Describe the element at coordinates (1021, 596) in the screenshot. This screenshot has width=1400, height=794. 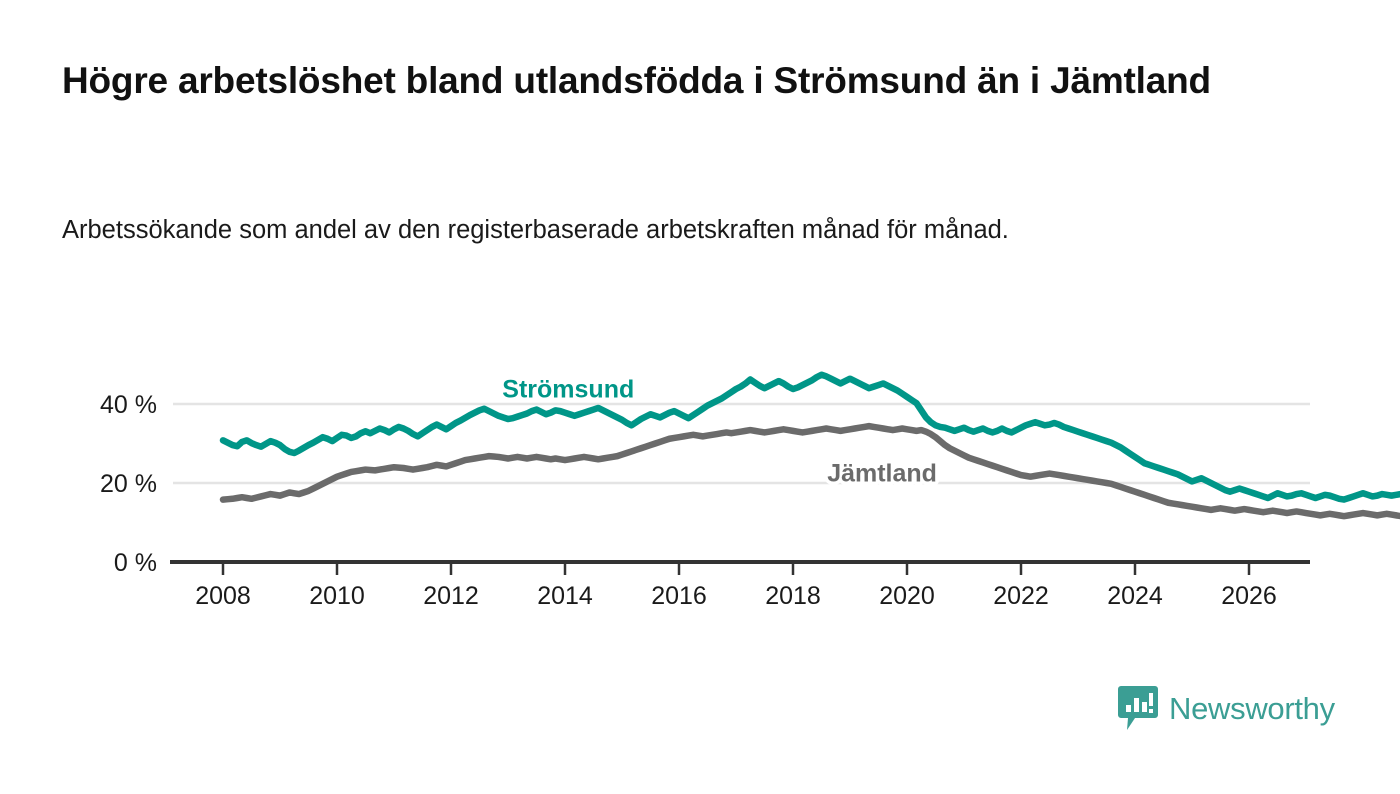
I see `x-axis-label-2022: 2022` at that location.